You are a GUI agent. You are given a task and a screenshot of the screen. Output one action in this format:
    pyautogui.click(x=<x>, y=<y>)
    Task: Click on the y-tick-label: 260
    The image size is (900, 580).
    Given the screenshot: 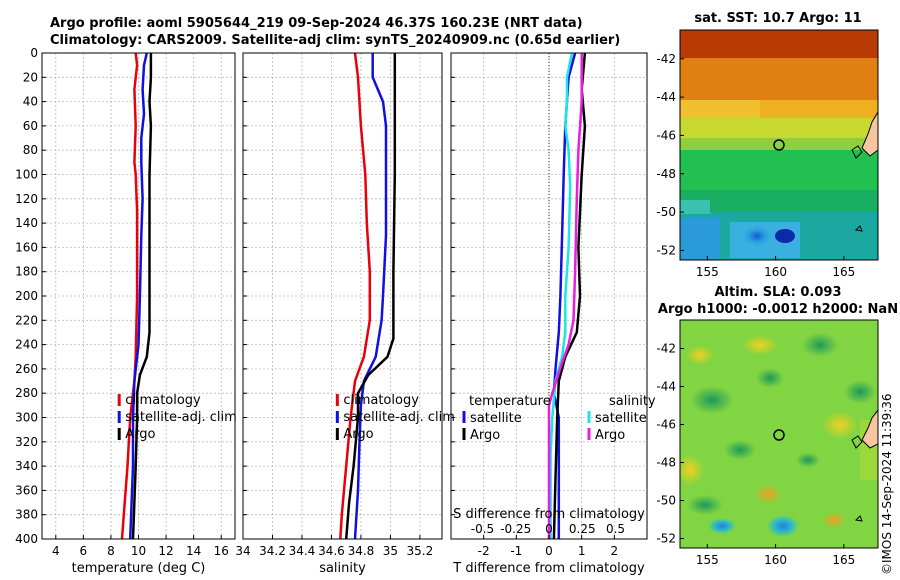 What is the action you would take?
    pyautogui.click(x=26, y=369)
    